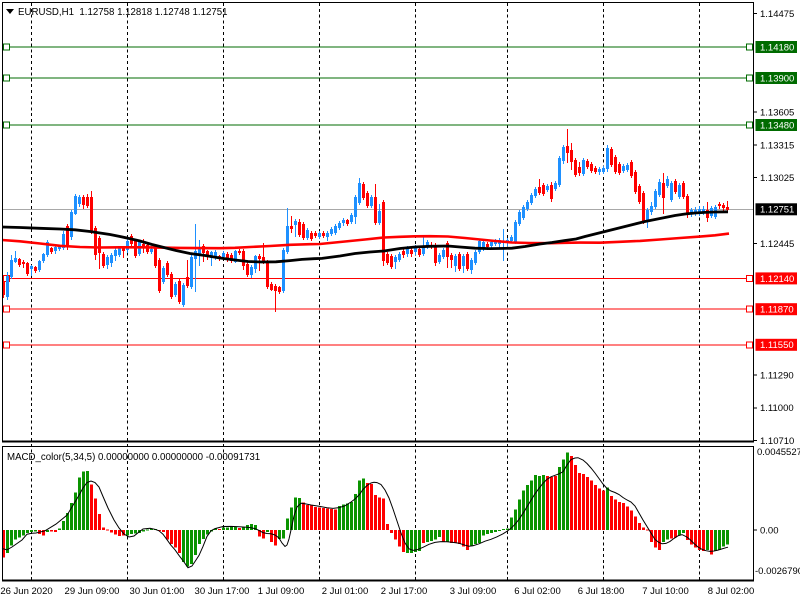  What do you see at coordinates (777, 14) in the screenshot?
I see `svg-text: 1.14475` at bounding box center [777, 14].